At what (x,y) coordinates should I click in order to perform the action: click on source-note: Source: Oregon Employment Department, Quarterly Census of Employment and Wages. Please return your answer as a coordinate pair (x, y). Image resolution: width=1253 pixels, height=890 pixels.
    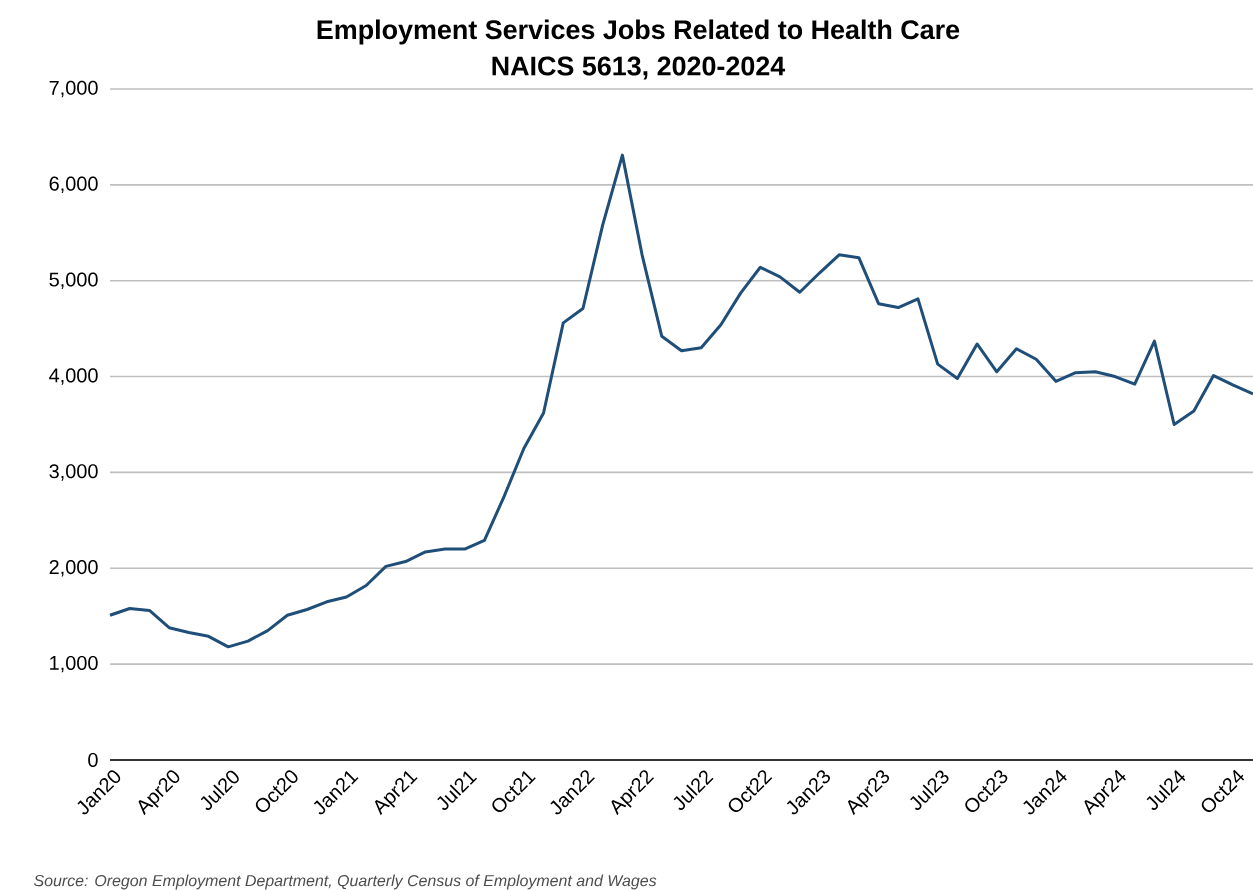
    Looking at the image, I should click on (345, 882).